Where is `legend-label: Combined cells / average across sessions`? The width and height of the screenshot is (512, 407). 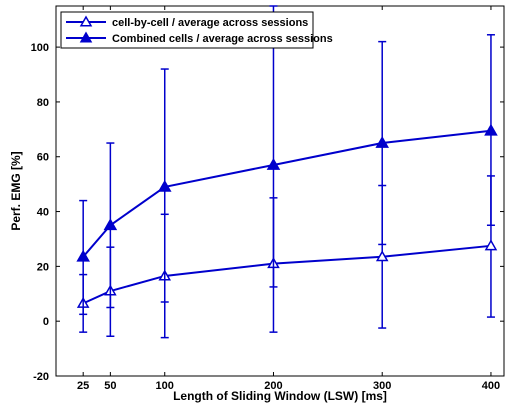 legend-label: Combined cells / average across sessions is located at coordinates (222, 39).